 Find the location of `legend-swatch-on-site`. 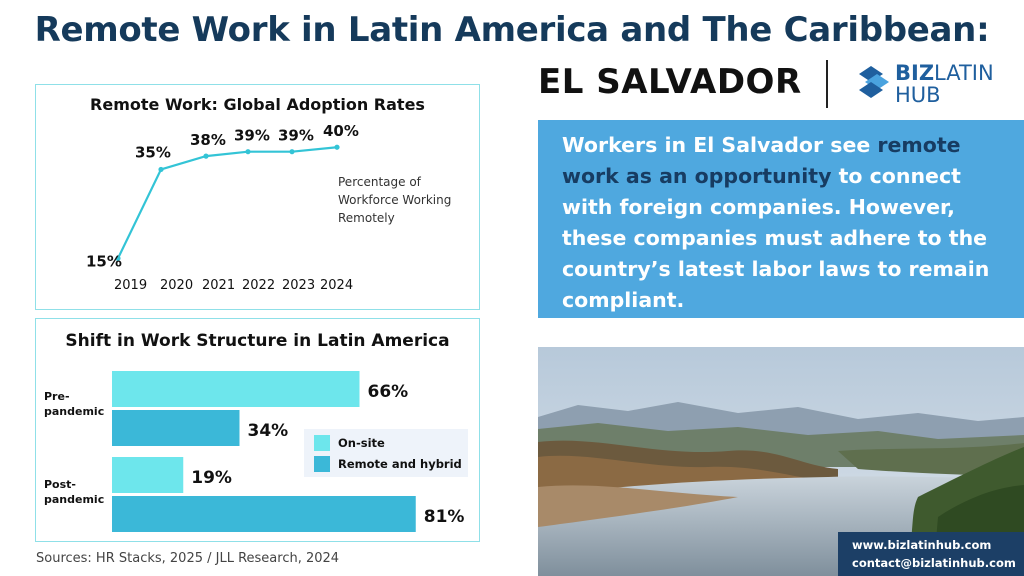

legend-swatch-on-site is located at coordinates (322, 443).